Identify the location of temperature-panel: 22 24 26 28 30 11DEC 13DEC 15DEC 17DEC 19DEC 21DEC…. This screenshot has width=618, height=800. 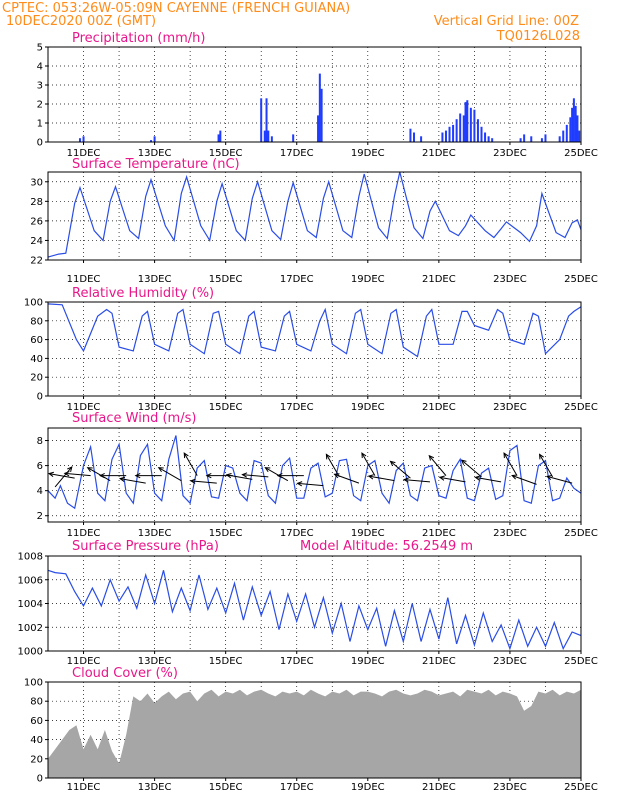
(314, 221).